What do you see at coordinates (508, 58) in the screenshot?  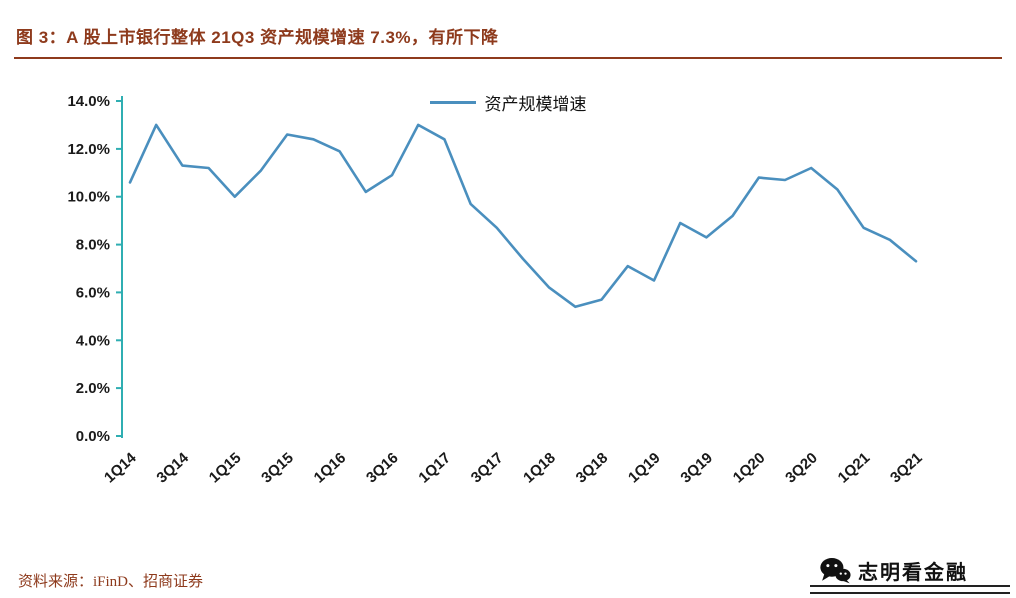 I see `title-divider` at bounding box center [508, 58].